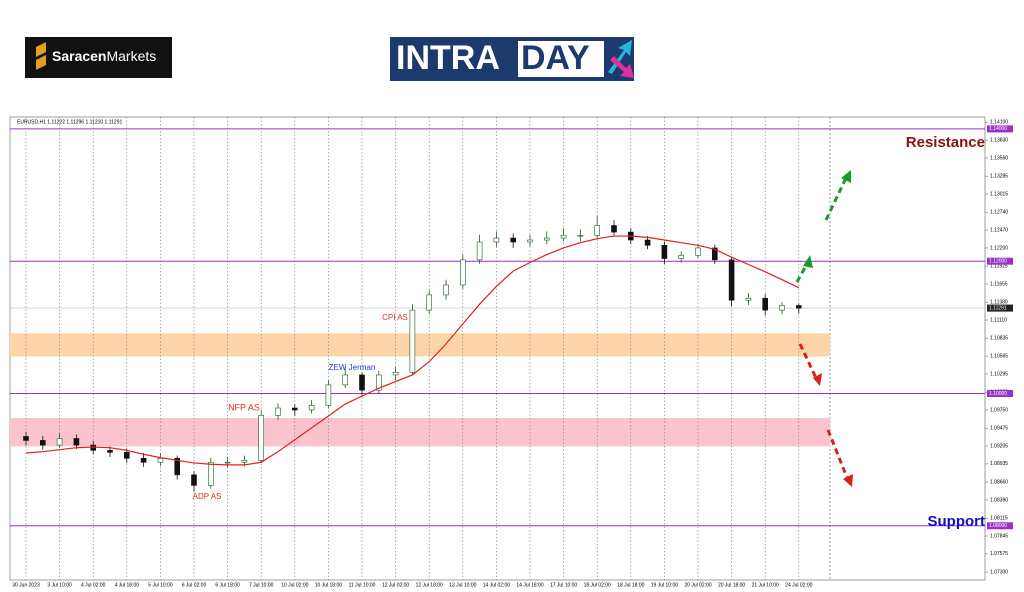  What do you see at coordinates (420, 432) in the screenshot?
I see `zone` at bounding box center [420, 432].